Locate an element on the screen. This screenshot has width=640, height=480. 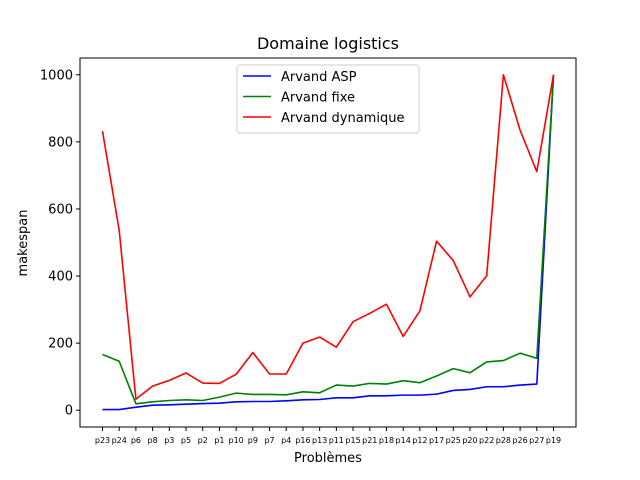
y-tick-label: 600 is located at coordinates (60, 209).